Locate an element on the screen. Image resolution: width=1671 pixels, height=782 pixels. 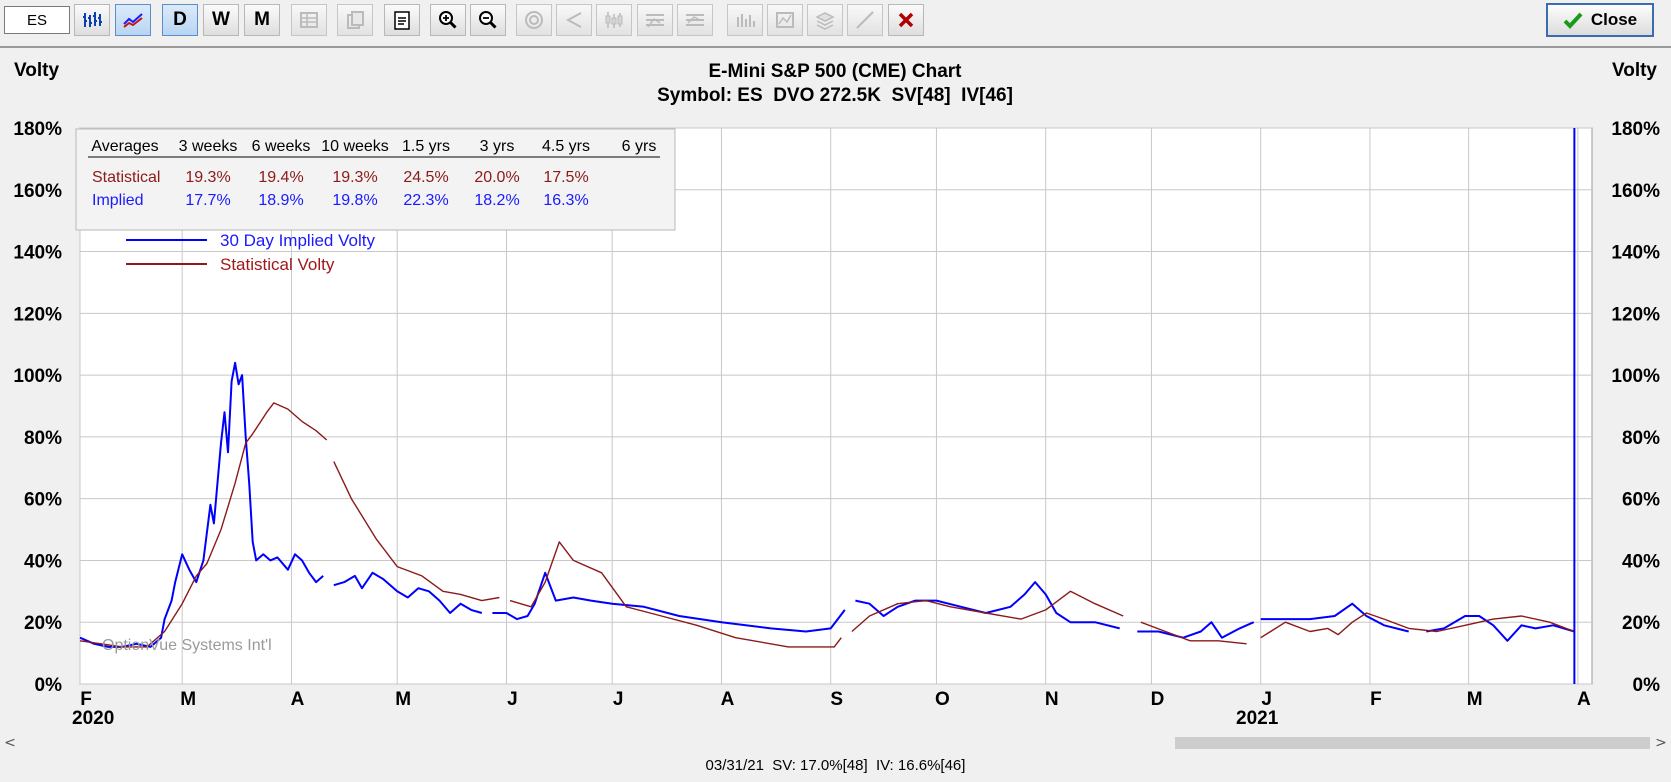
line-chart-icon is located at coordinates (133, 20).